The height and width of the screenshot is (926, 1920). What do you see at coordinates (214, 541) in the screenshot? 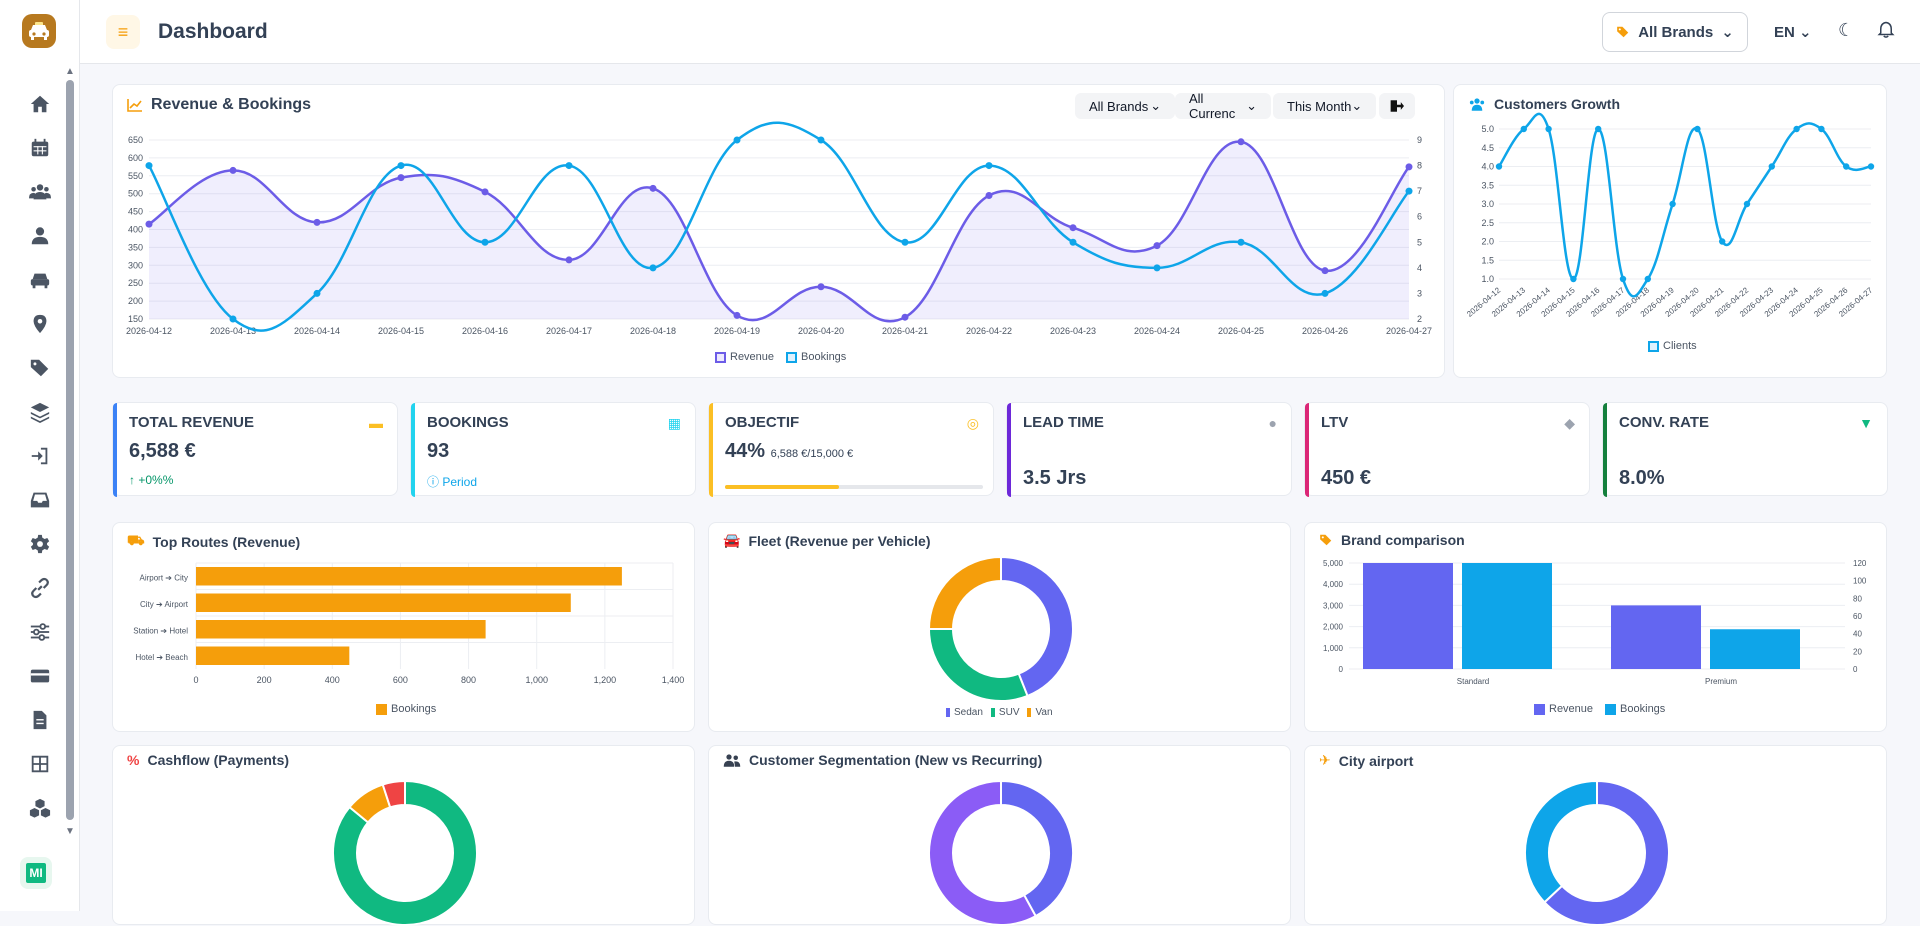
I see `top-routes-title: ⛟ Top Routes (Revenue)` at bounding box center [214, 541].